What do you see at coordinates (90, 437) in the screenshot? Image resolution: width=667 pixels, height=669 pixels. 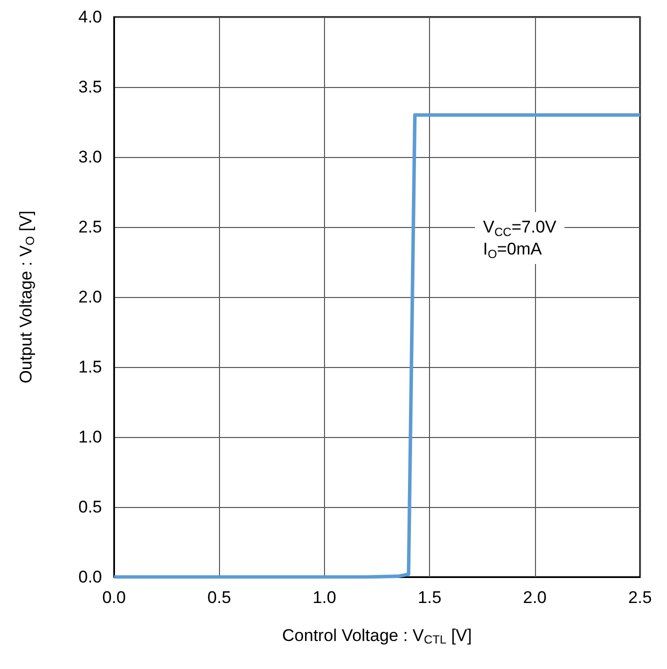 I see `y-tick-label: 1.0` at bounding box center [90, 437].